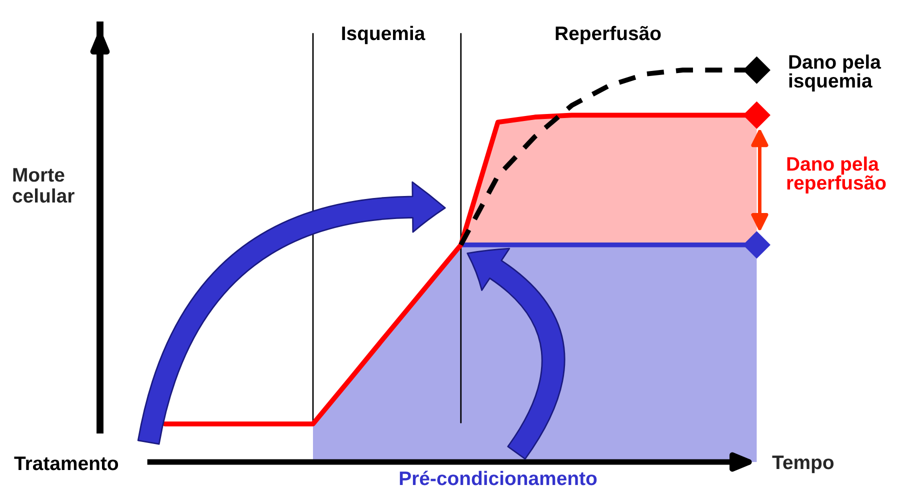  What do you see at coordinates (836, 175) in the screenshot?
I see `text: Dano pela reperfusão` at bounding box center [836, 175].